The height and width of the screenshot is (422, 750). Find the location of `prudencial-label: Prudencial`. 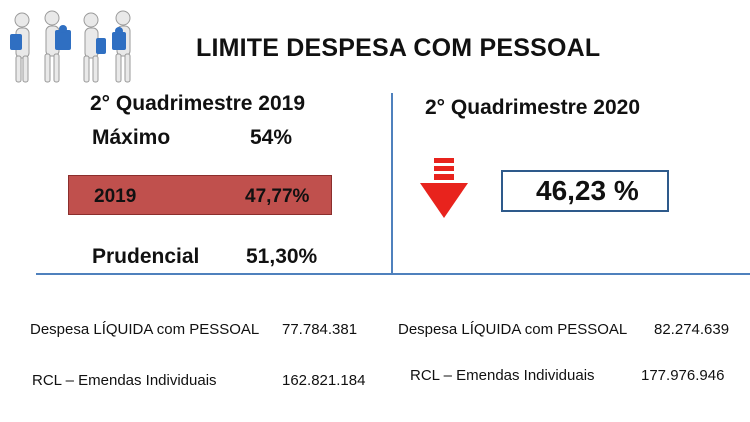

prudencial-label: Prudencial is located at coordinates (146, 256).